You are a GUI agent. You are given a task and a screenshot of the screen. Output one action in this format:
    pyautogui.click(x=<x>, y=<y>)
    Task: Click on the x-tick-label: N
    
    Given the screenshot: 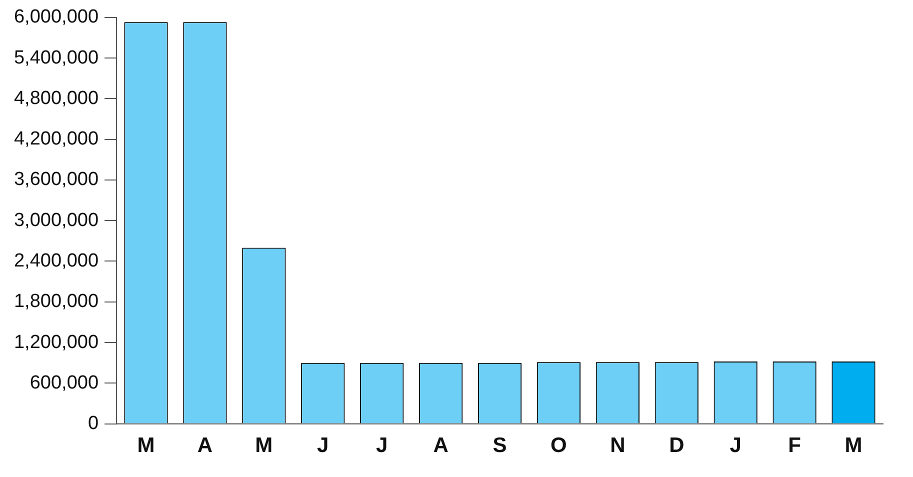 What is the action you would take?
    pyautogui.click(x=618, y=446)
    